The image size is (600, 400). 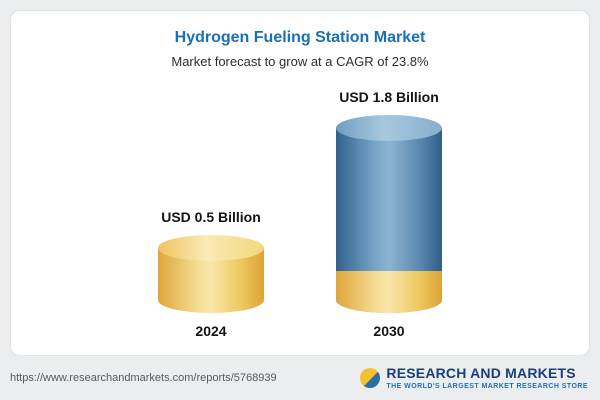 What do you see at coordinates (211, 248) in the screenshot?
I see `cylinder-top-2024` at bounding box center [211, 248].